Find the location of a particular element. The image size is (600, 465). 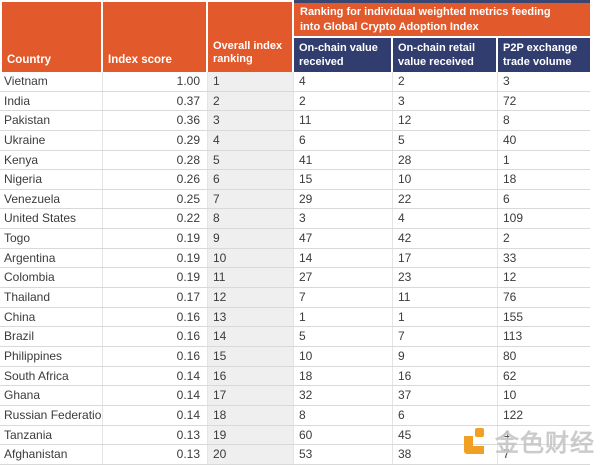

header-country-label: Country is located at coordinates (29, 59).